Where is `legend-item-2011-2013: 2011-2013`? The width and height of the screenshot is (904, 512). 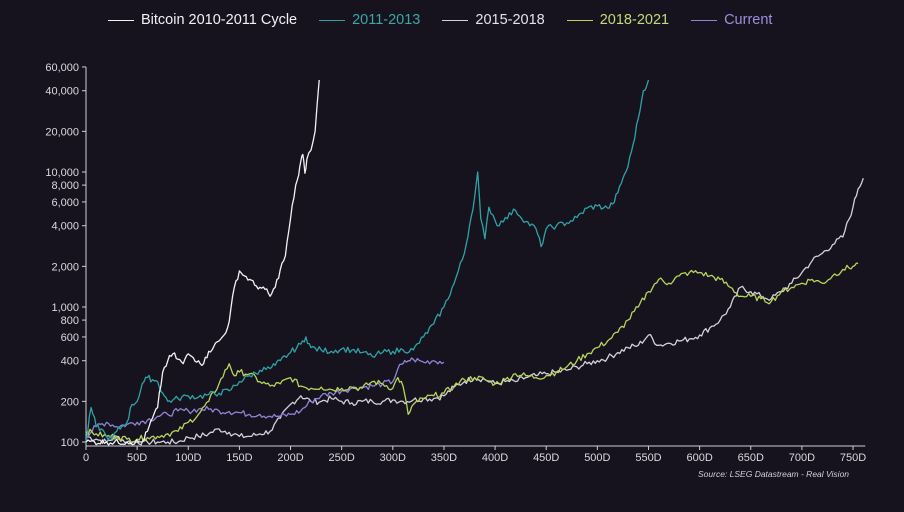 legend-item-2011-2013: 2011-2013 is located at coordinates (369, 20).